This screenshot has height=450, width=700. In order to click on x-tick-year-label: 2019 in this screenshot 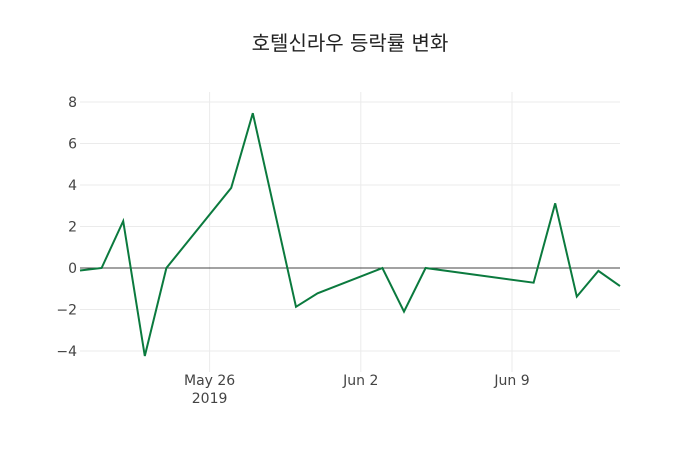, I will do `click(210, 399)`.